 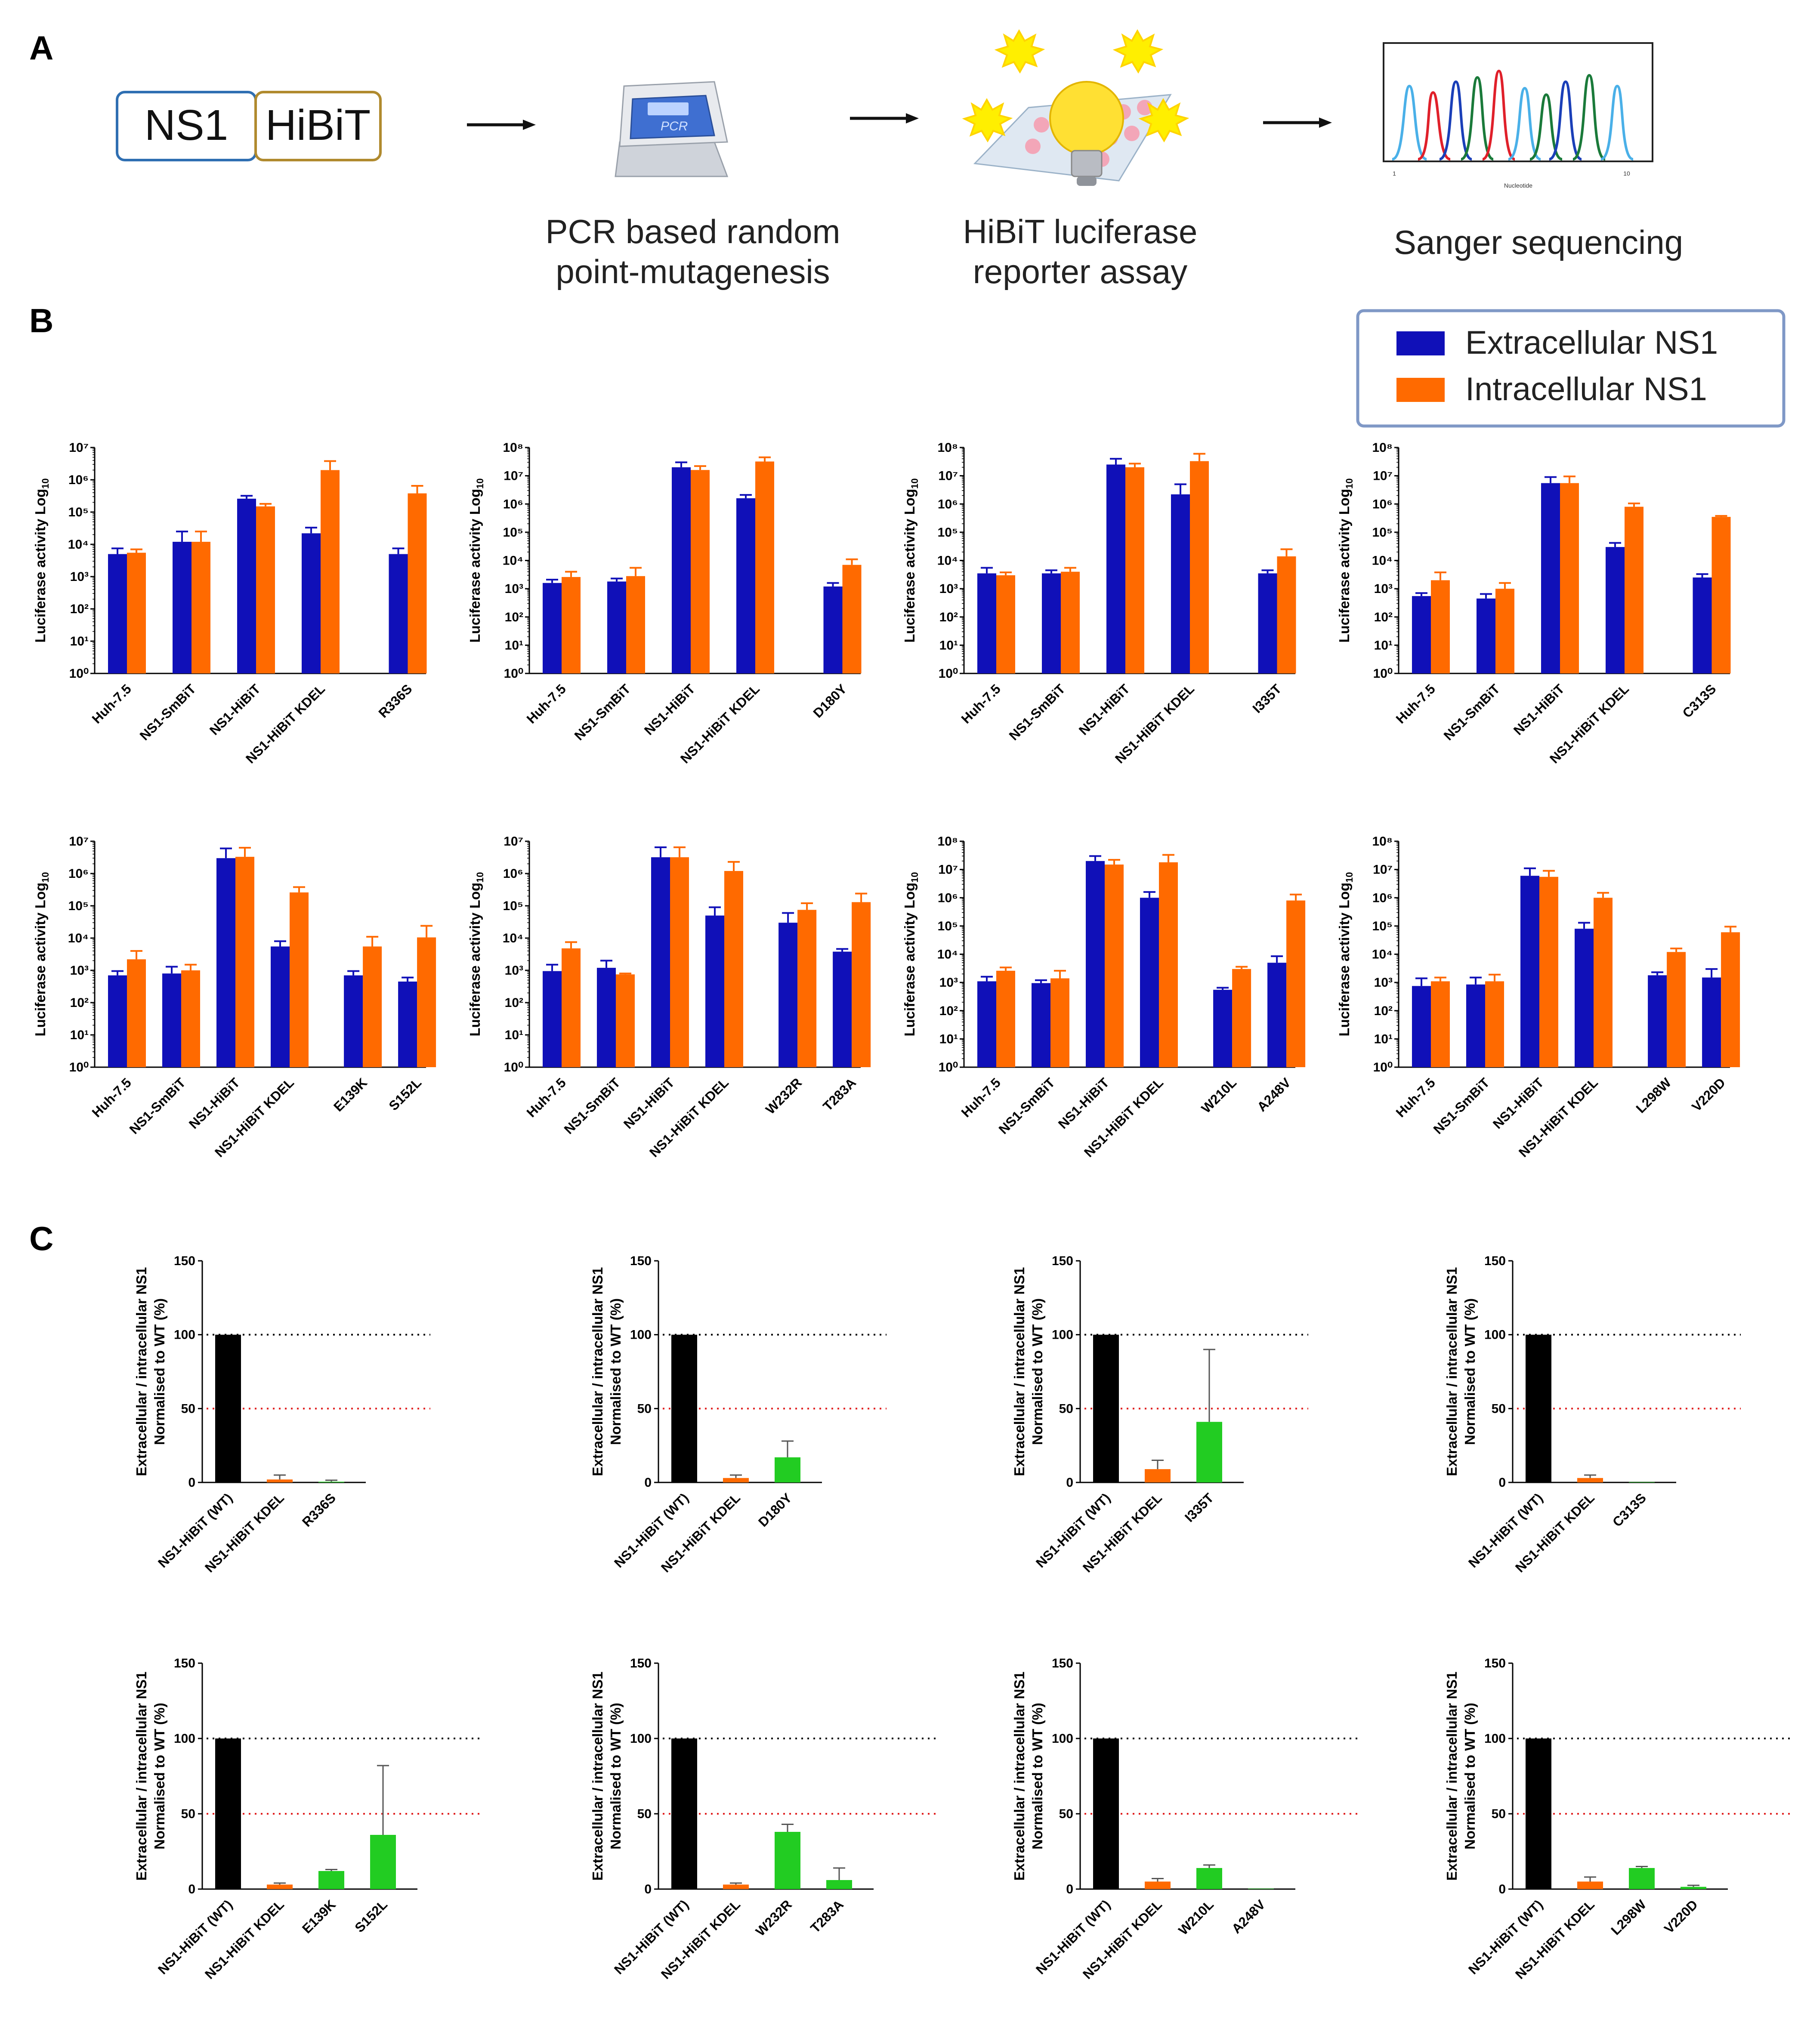 I want to click on step-3-line-1: Sanger sequencing, so click(x=1539, y=242).